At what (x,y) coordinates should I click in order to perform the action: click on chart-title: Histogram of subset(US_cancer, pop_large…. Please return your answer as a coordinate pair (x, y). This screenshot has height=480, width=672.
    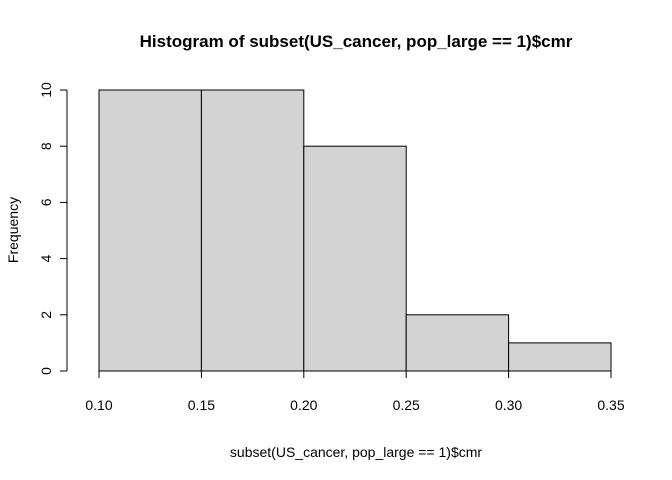
    Looking at the image, I should click on (356, 41).